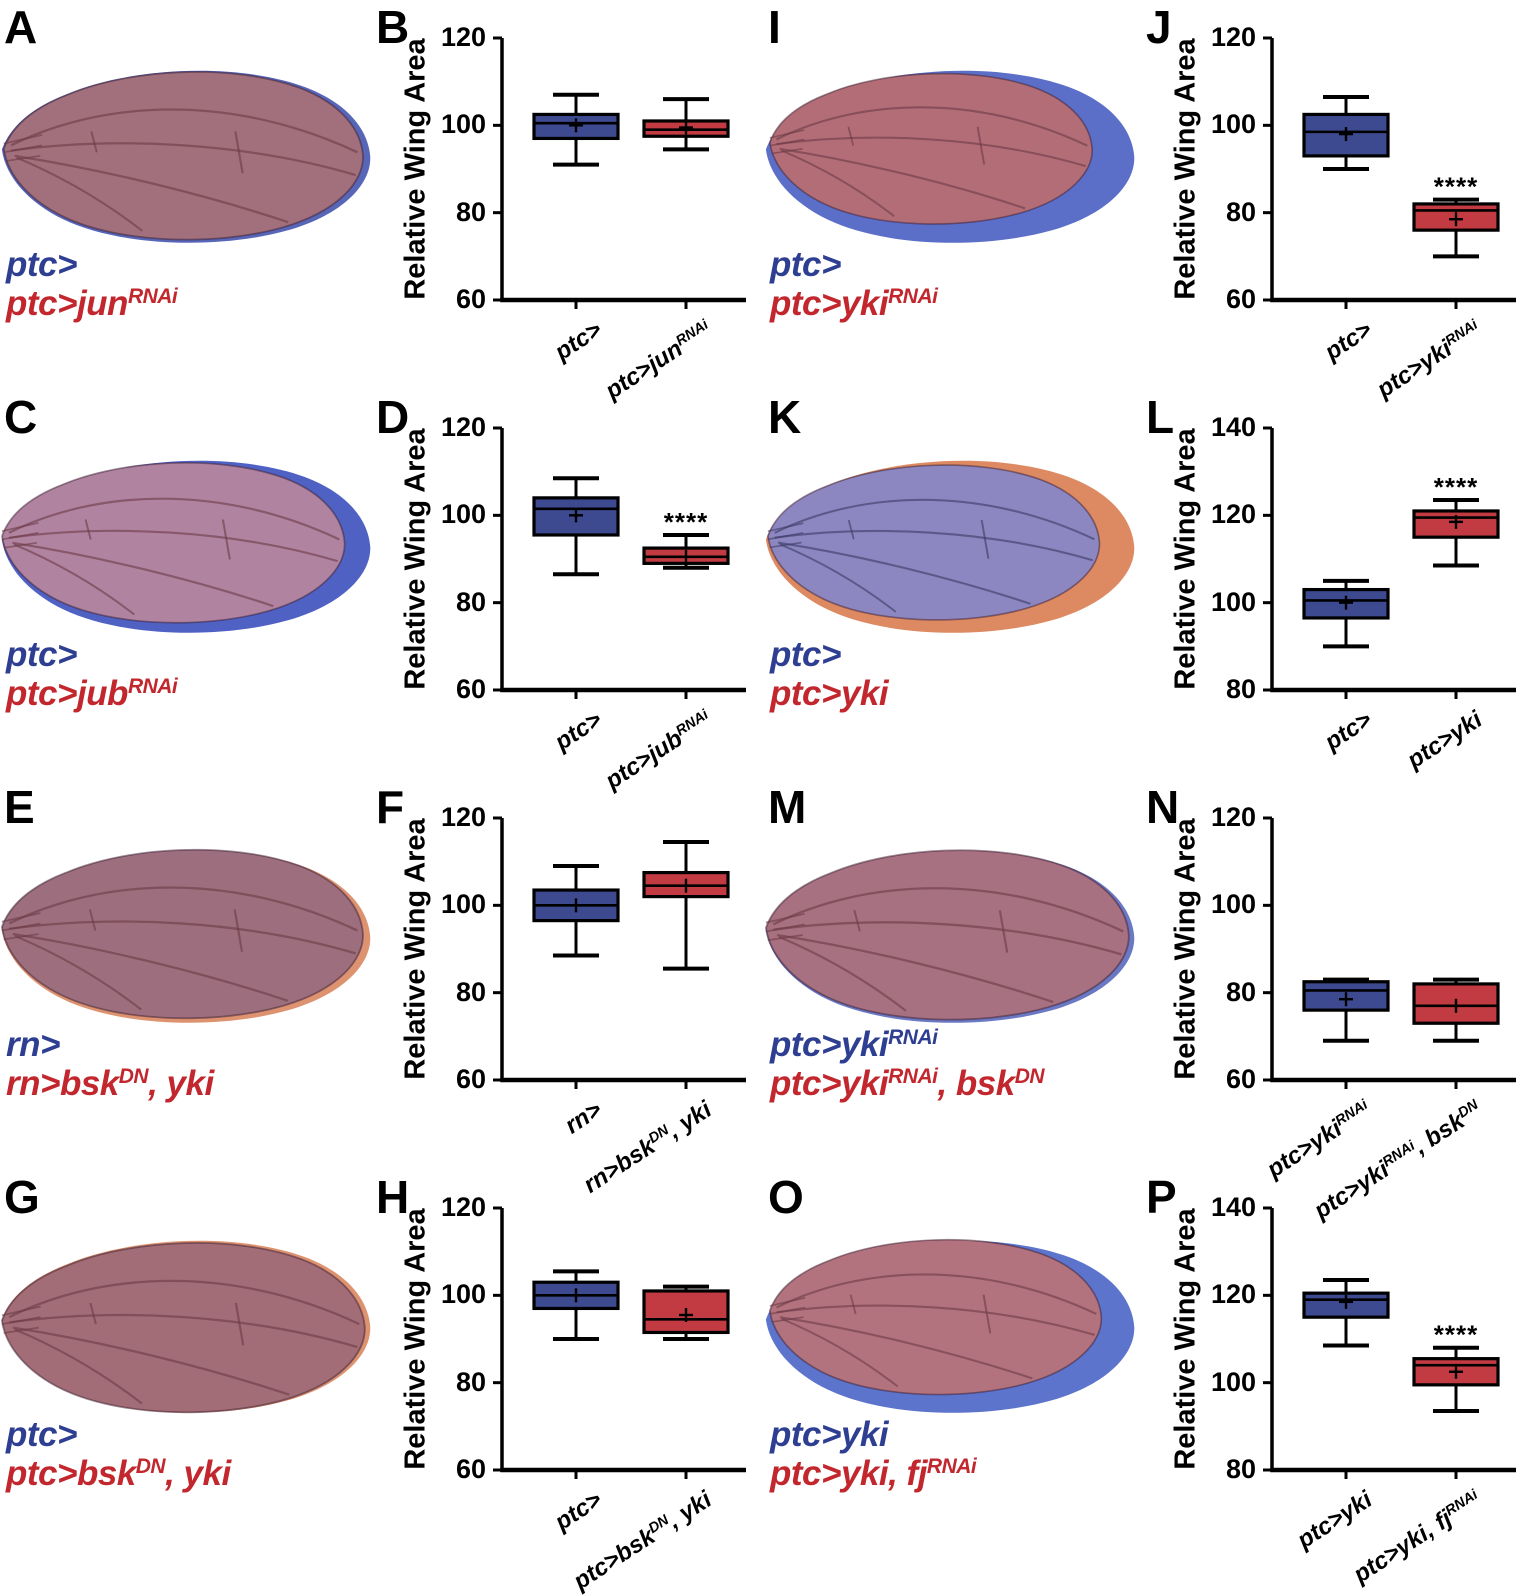  I want to click on box-plot: ****, so click(619, 562).